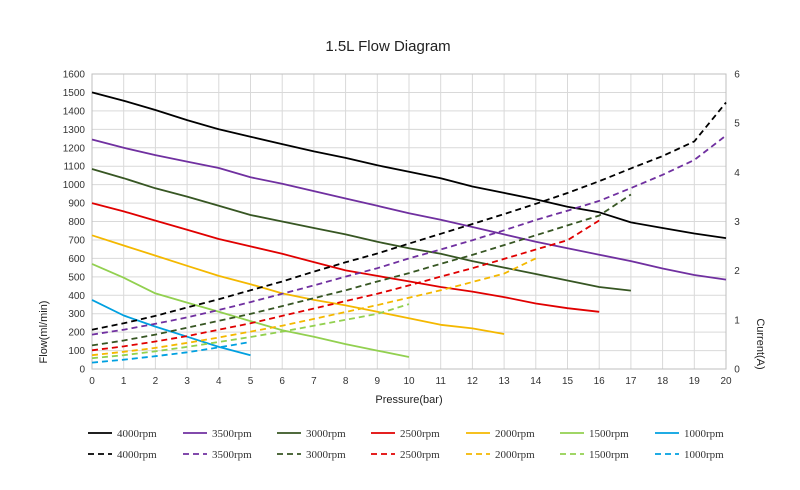 This screenshot has width=800, height=490. What do you see at coordinates (695, 381) in the screenshot?
I see `x-tick-label: 19` at bounding box center [695, 381].